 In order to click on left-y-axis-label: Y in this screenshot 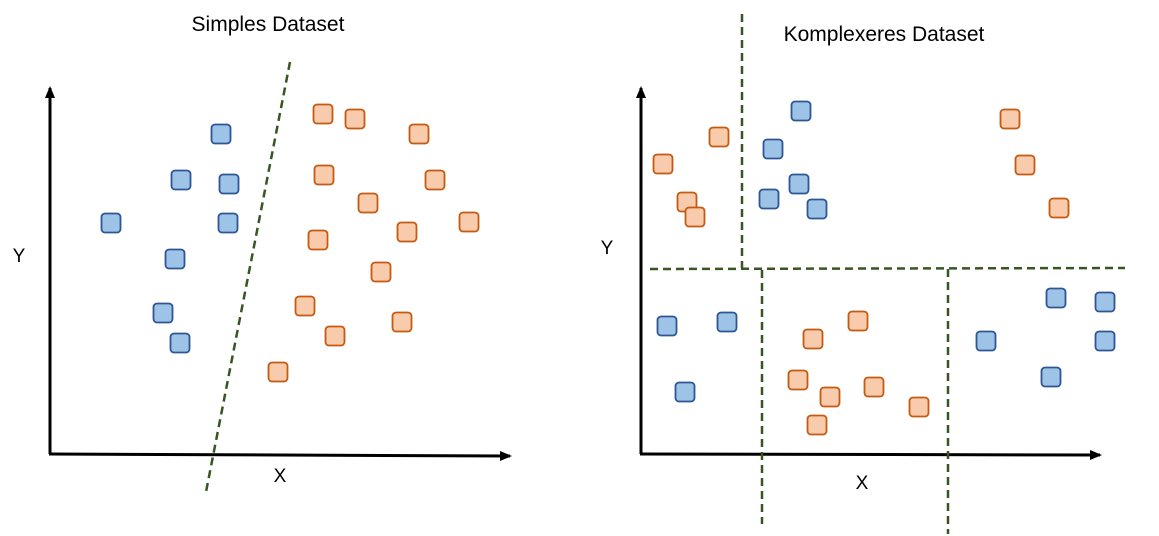, I will do `click(19, 256)`.